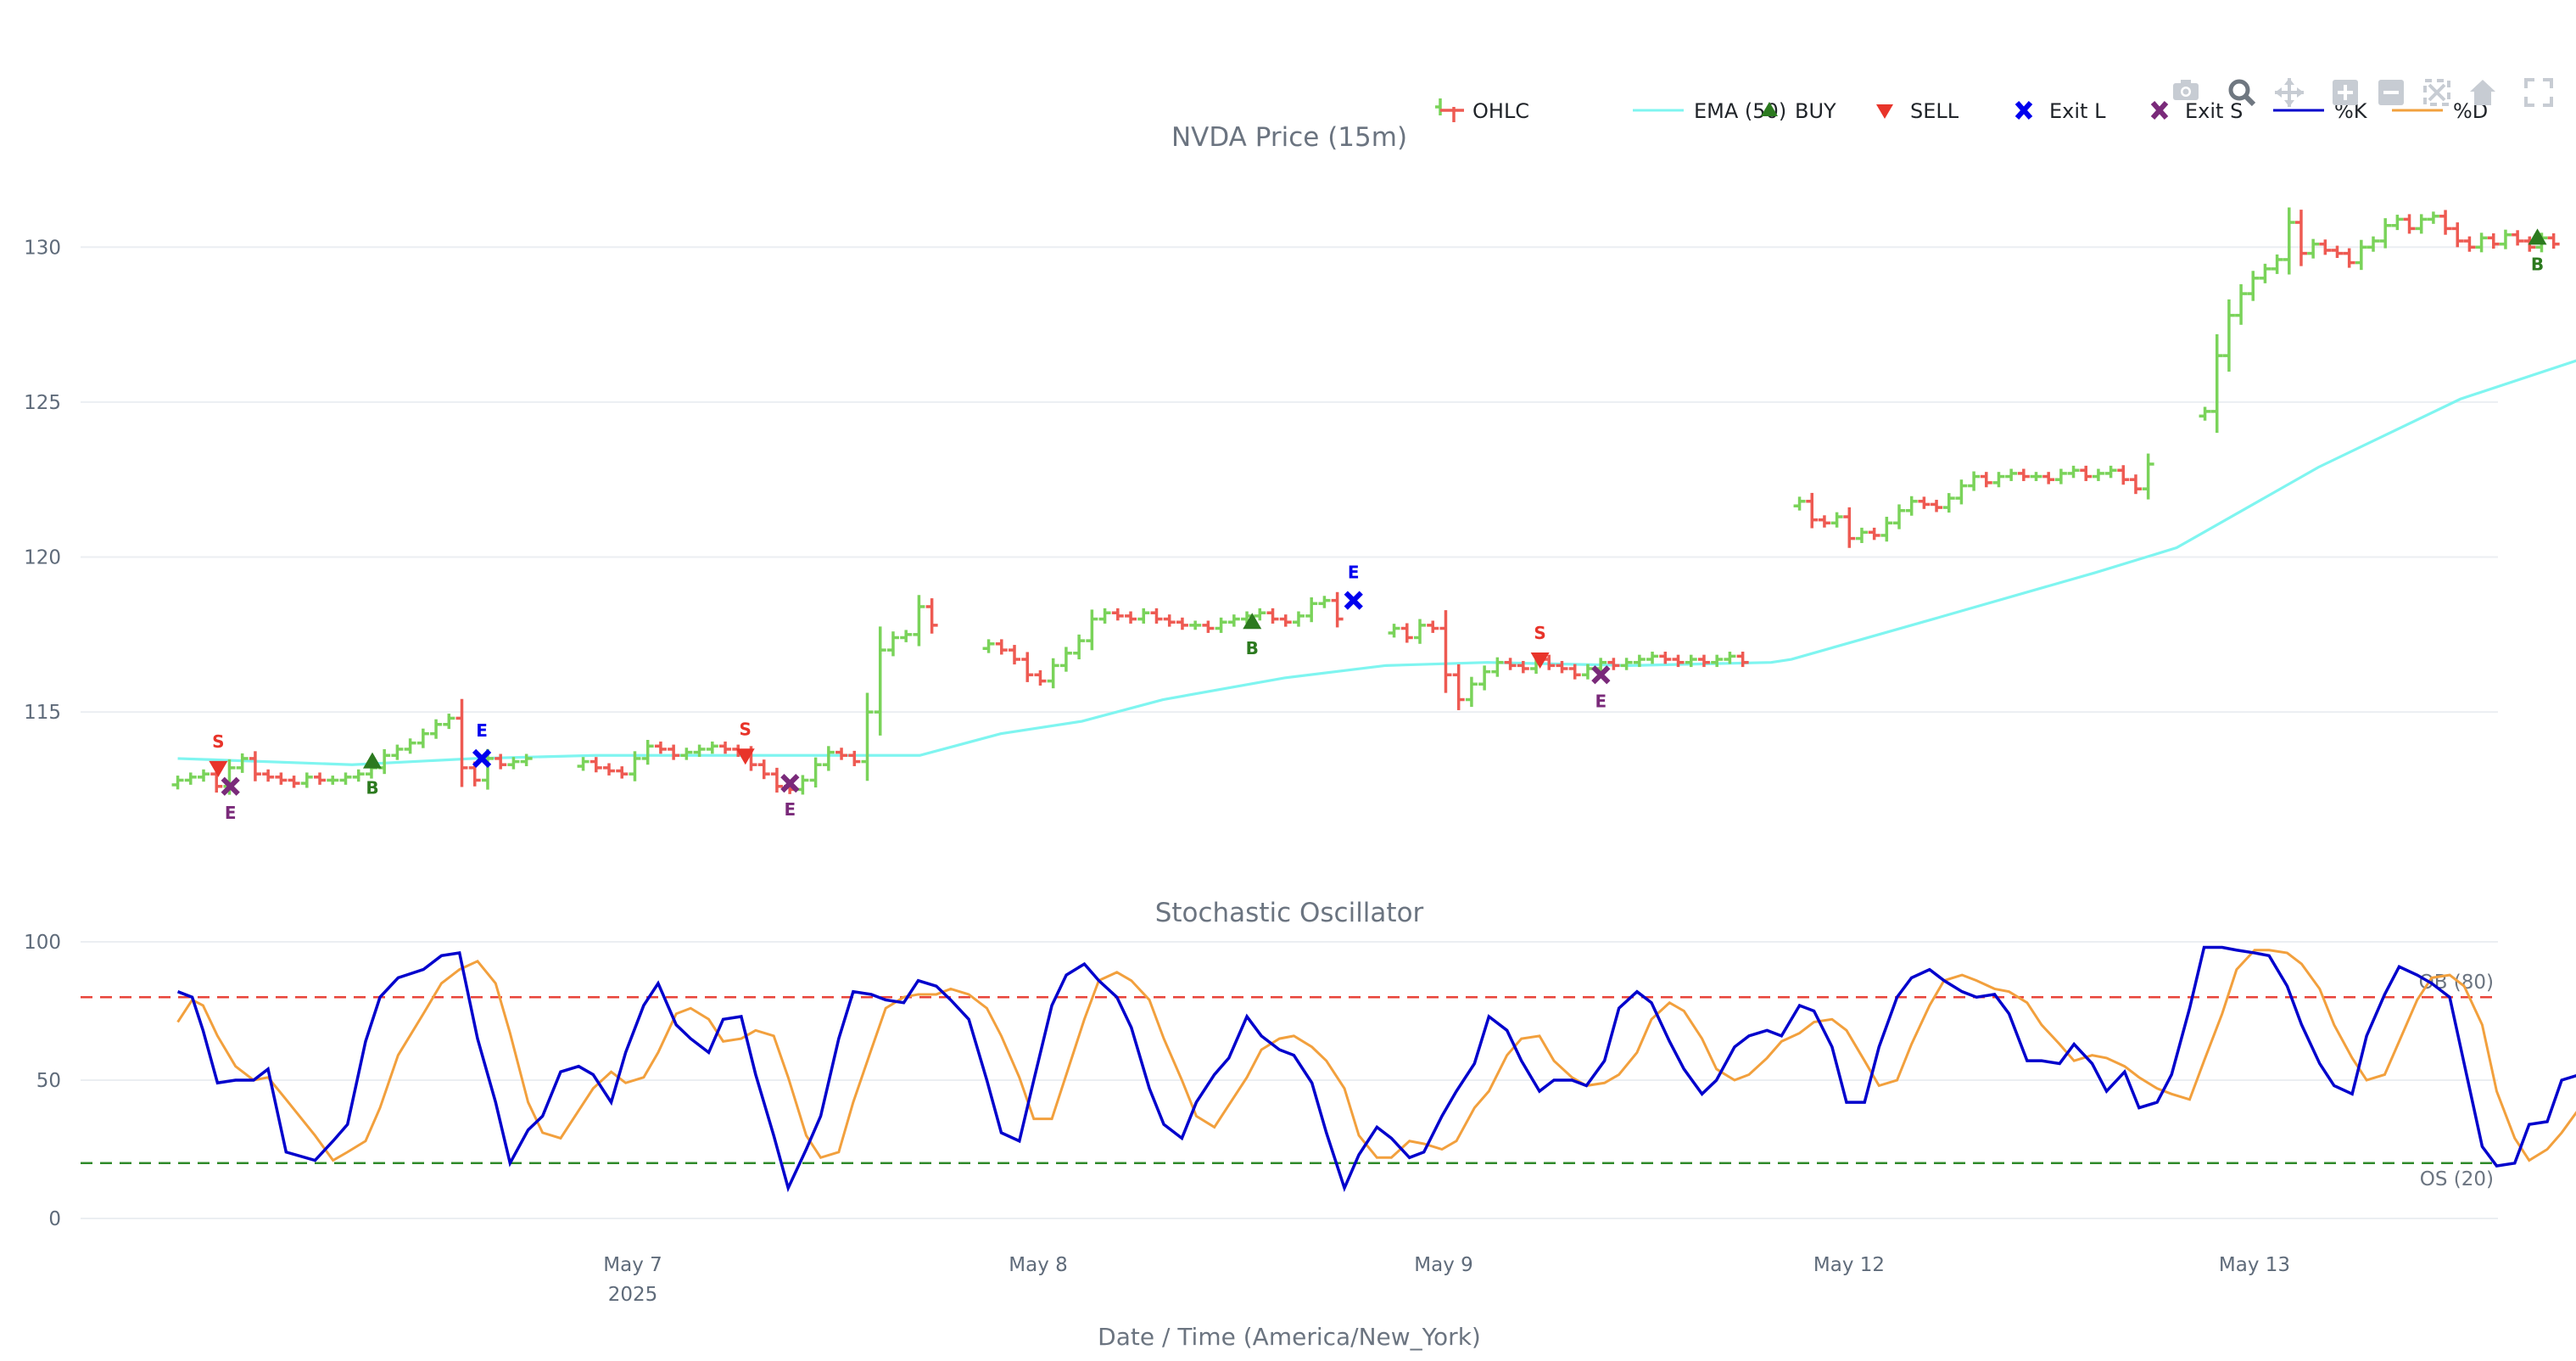 This screenshot has height=1361, width=2576. Describe the element at coordinates (2186, 90) in the screenshot. I see `camera-icon` at that location.